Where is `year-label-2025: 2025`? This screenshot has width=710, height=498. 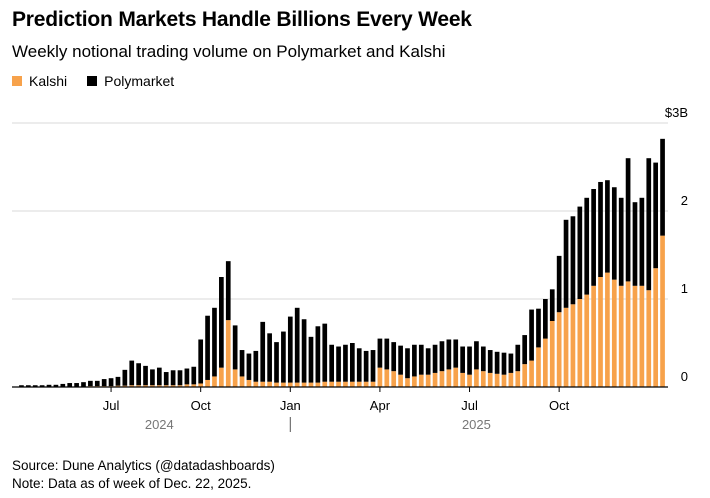 year-label-2025: 2025 is located at coordinates (476, 424).